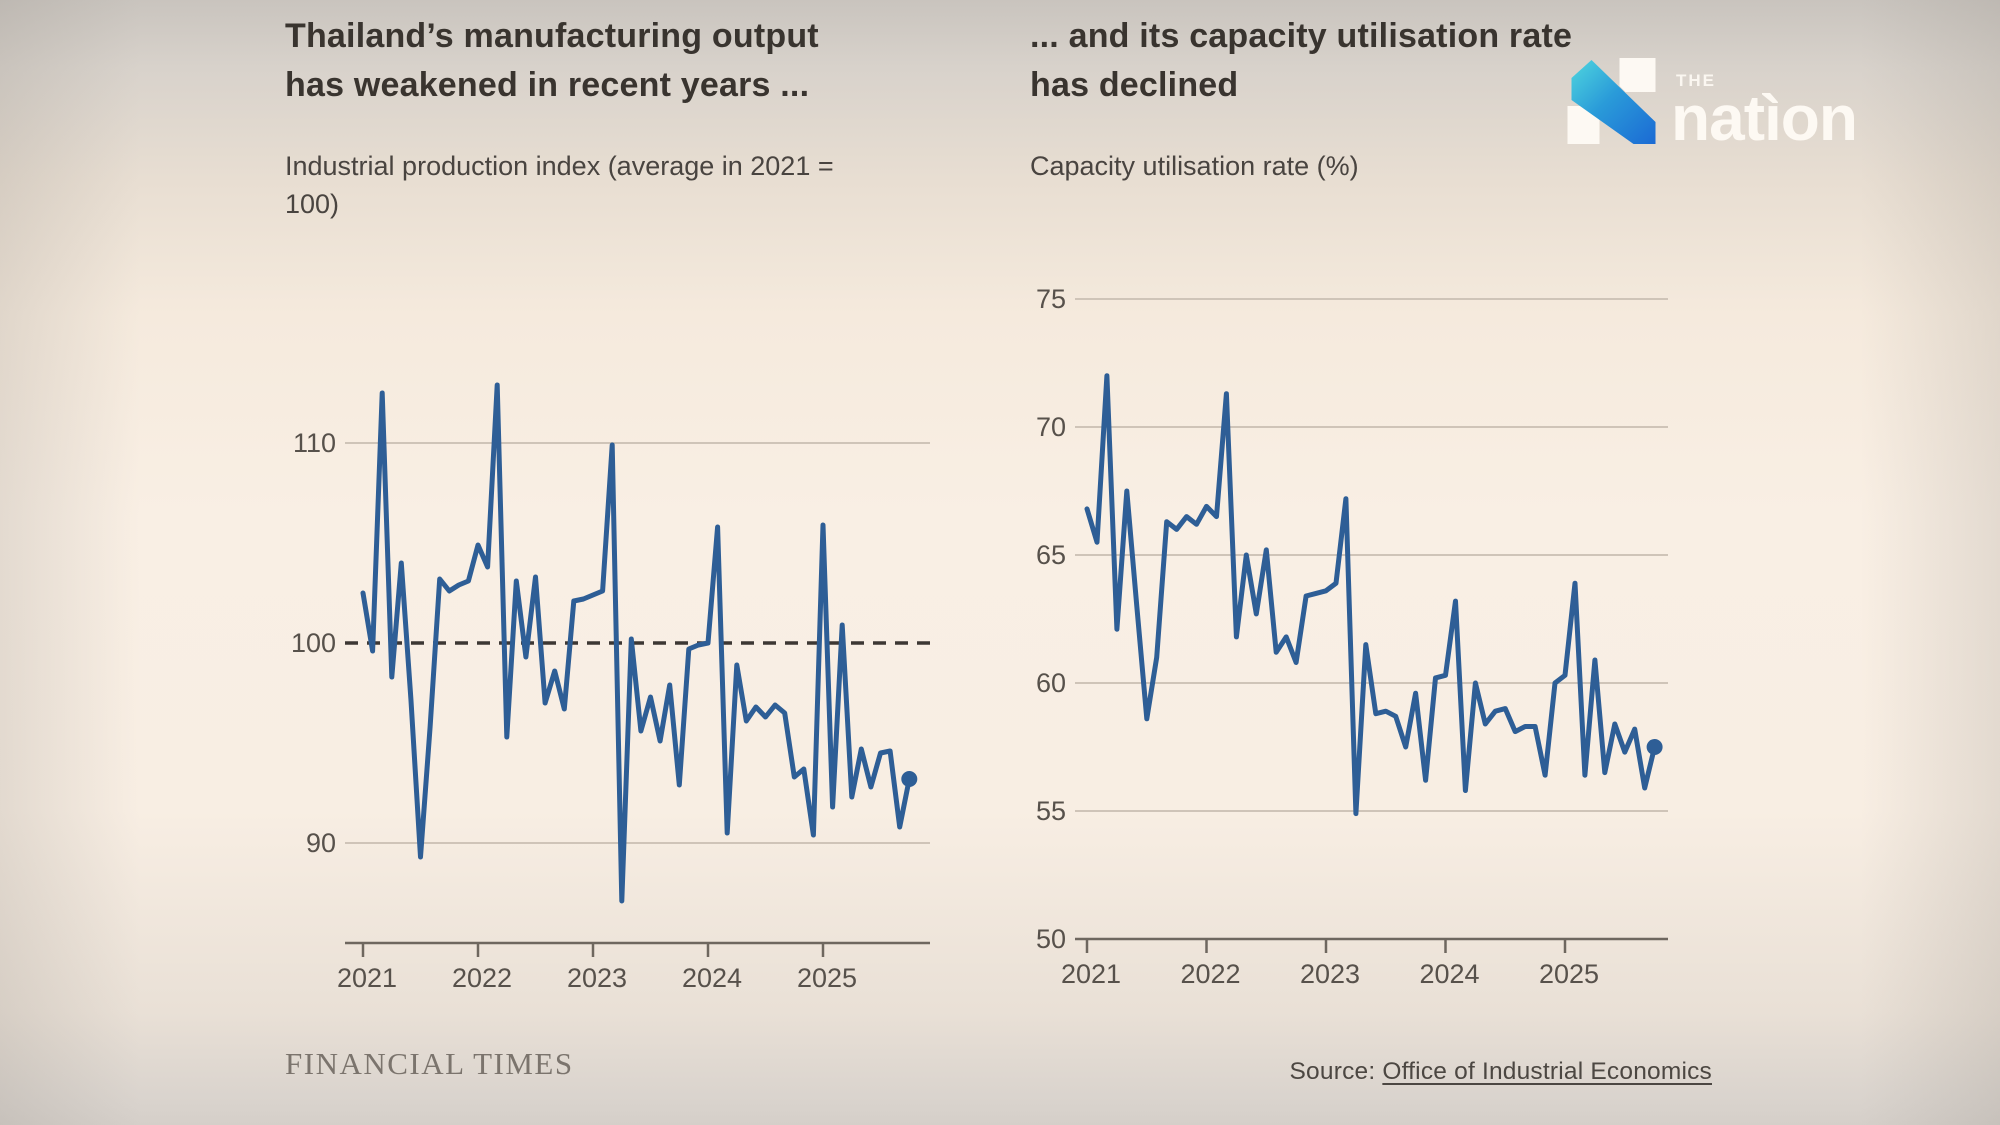 This screenshot has width=2000, height=1125. What do you see at coordinates (1696, 80) in the screenshot?
I see `nation-logo-the: THE` at bounding box center [1696, 80].